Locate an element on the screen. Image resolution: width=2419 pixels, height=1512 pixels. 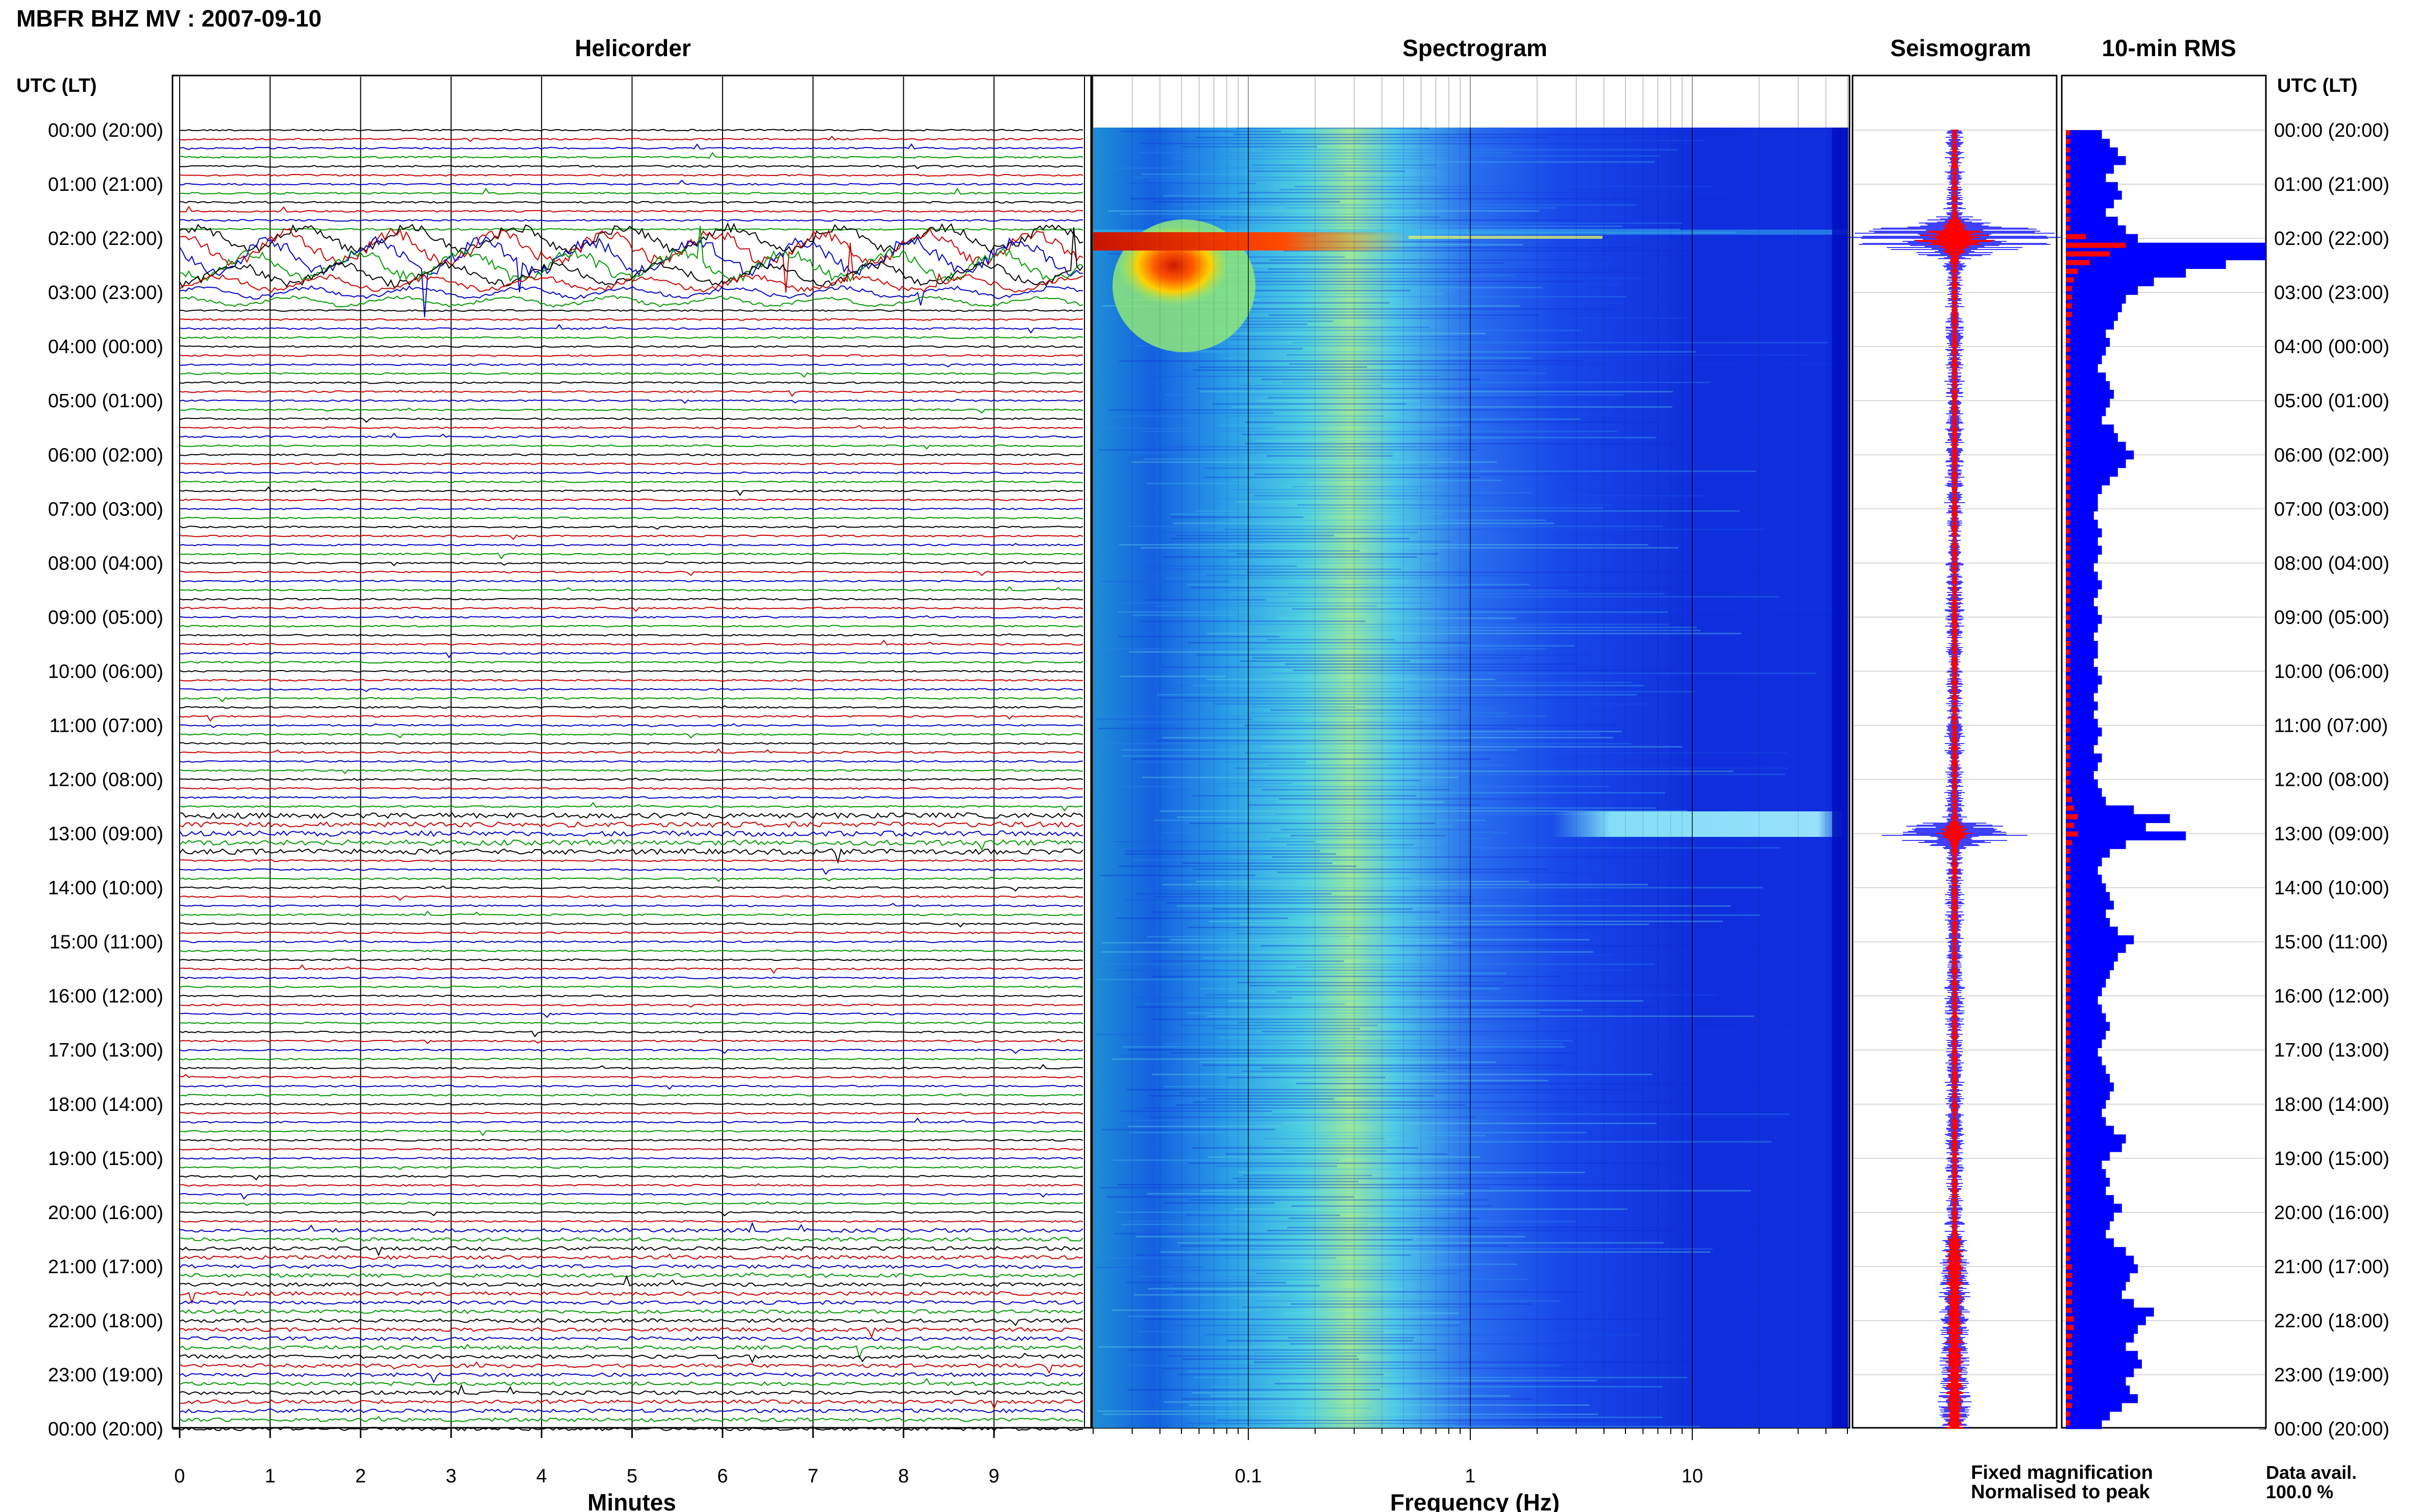
right-hour-tick-label: 14:00 (10:00) is located at coordinates (2331, 888).